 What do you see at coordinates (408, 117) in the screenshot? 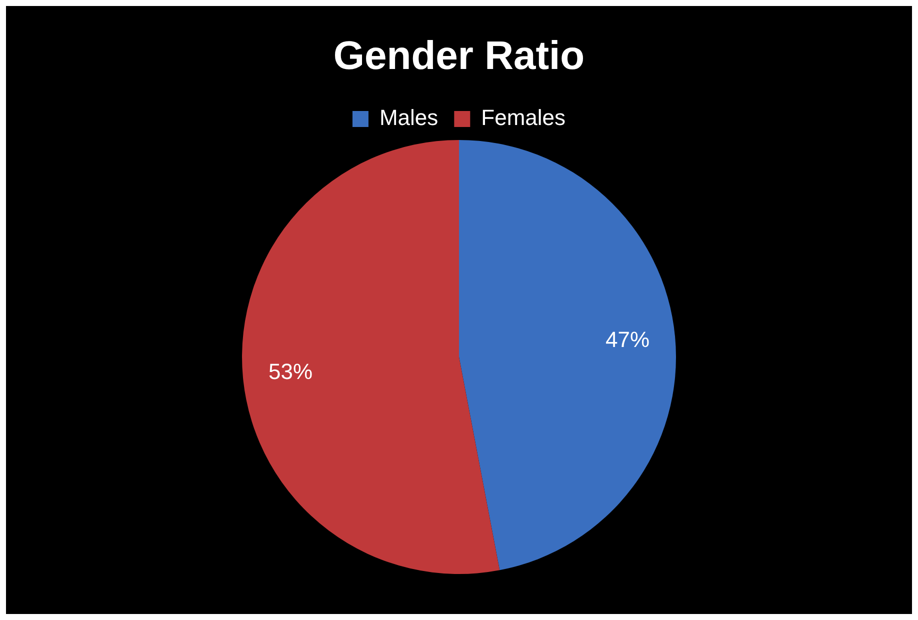
I see `legend-label: Males` at bounding box center [408, 117].